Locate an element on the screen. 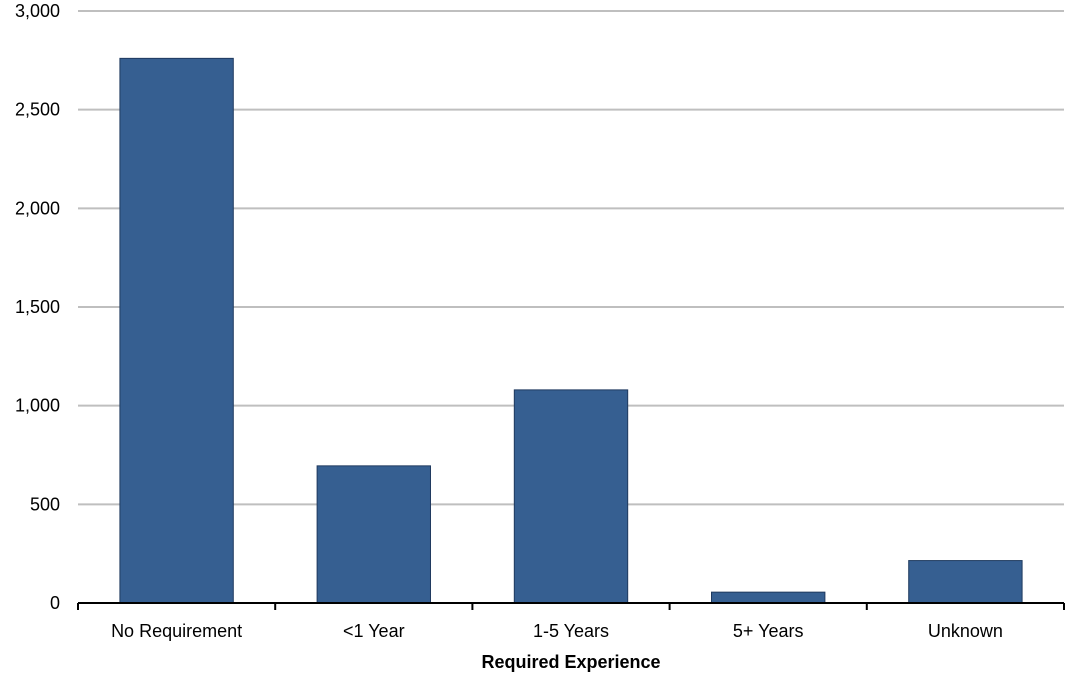 This screenshot has height=673, width=1066. x-tick-label: Unknown is located at coordinates (965, 631).